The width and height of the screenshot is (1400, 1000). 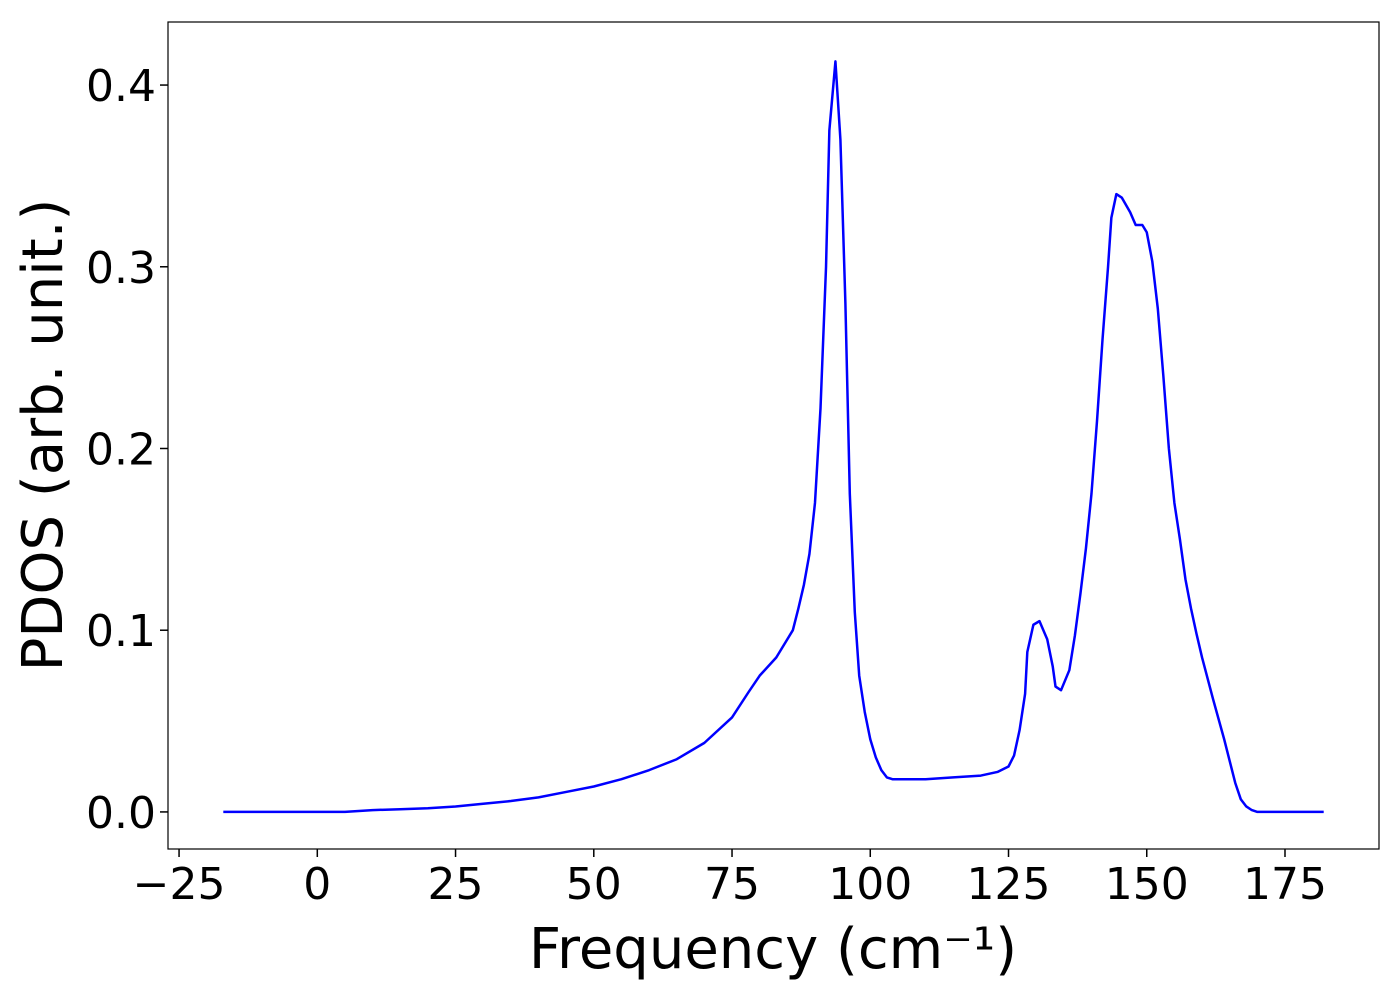 What do you see at coordinates (1285, 884) in the screenshot?
I see `x-tick-label: 175` at bounding box center [1285, 884].